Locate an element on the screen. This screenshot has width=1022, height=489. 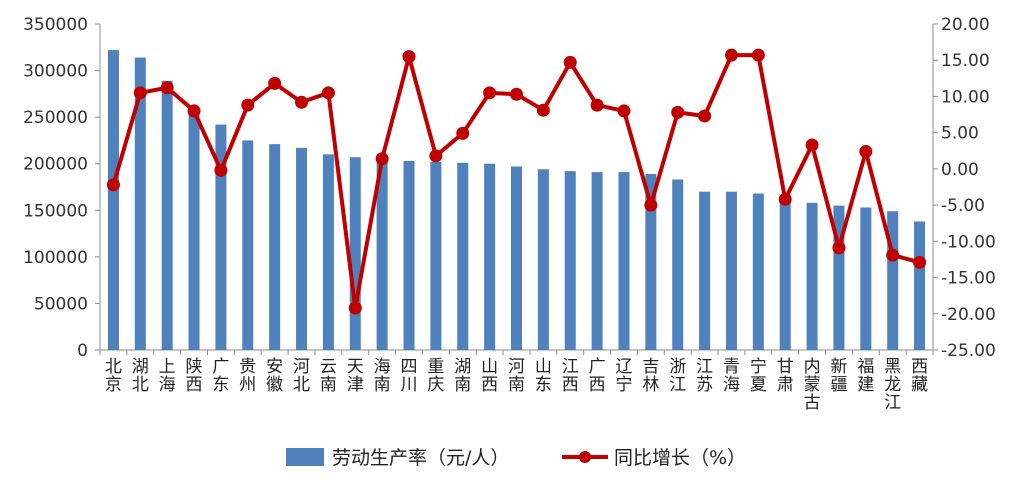
right-tick-label: -5.00 is located at coordinates (963, 206).